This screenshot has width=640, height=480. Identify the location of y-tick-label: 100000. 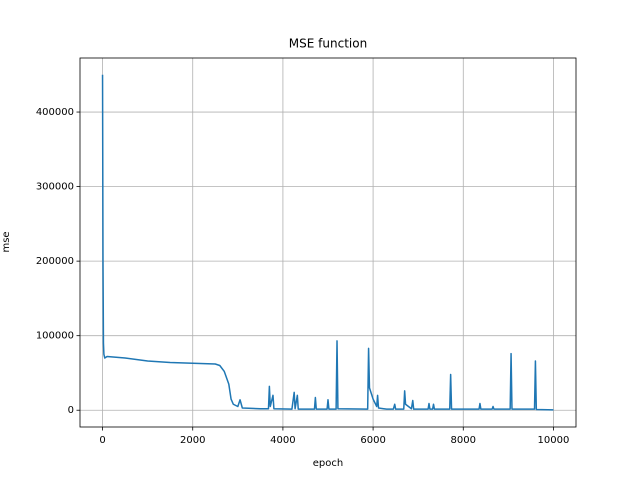
(55, 336).